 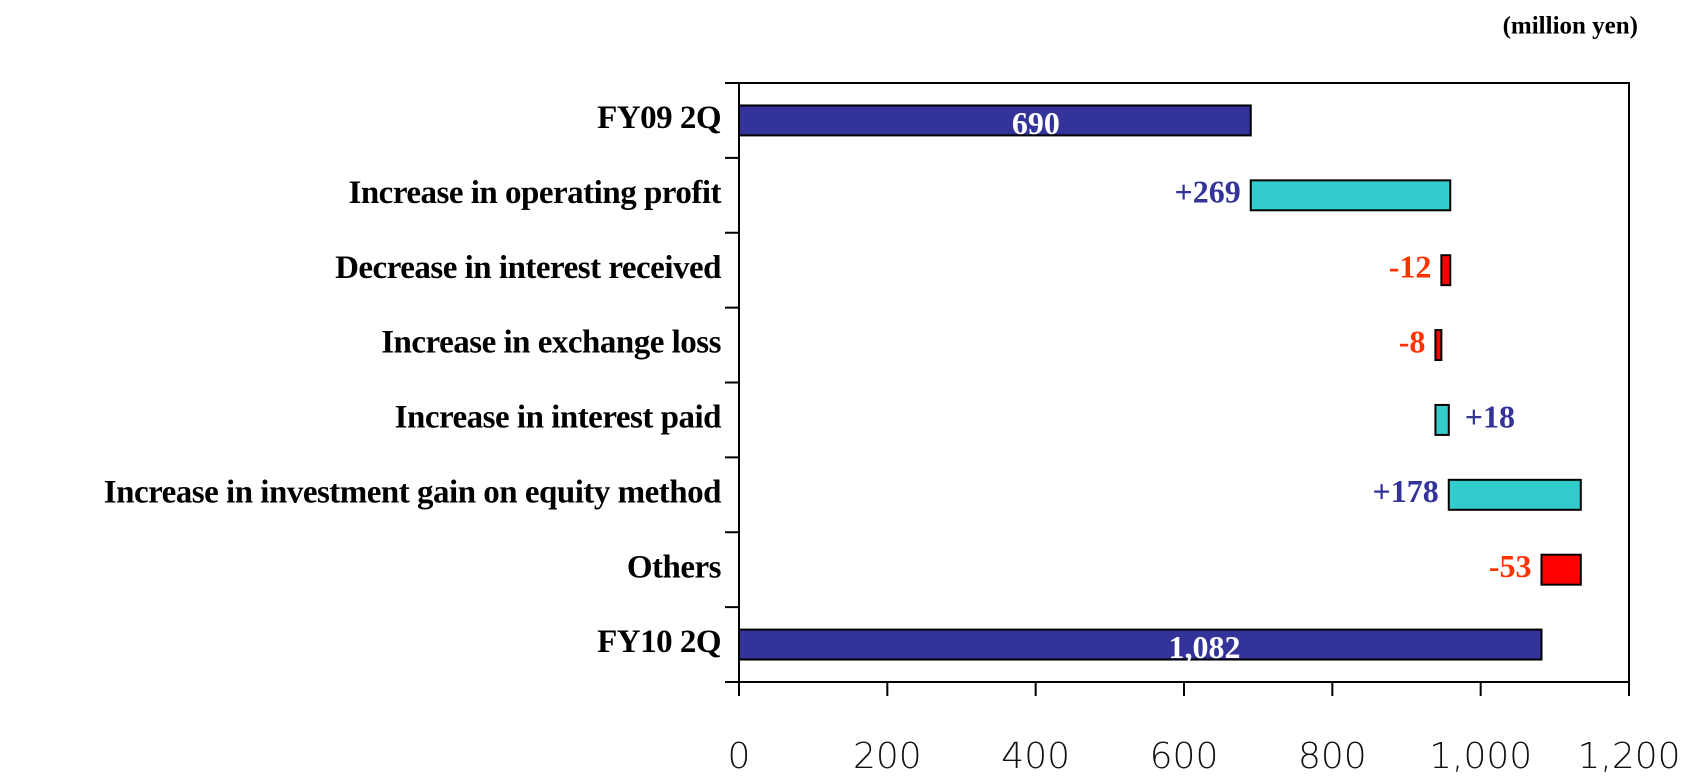 I want to click on x-tick-label: 600, so click(x=1184, y=756).